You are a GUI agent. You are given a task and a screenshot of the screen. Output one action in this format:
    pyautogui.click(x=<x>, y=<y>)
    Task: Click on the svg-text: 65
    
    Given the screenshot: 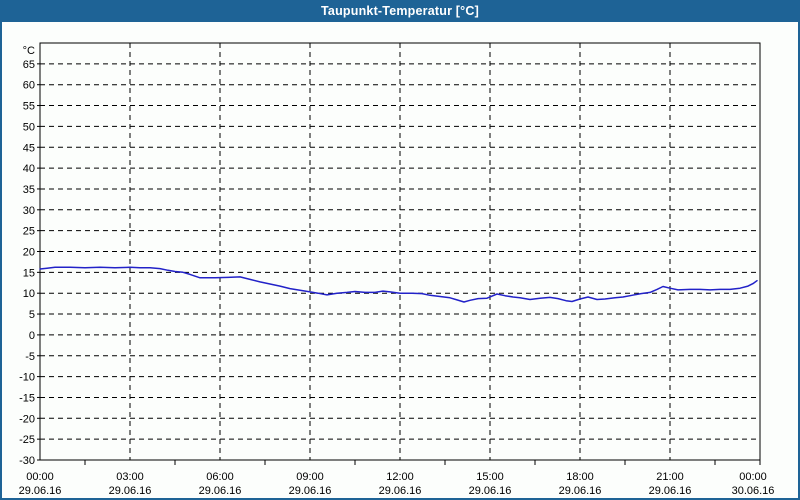 What is the action you would take?
    pyautogui.click(x=29, y=65)
    